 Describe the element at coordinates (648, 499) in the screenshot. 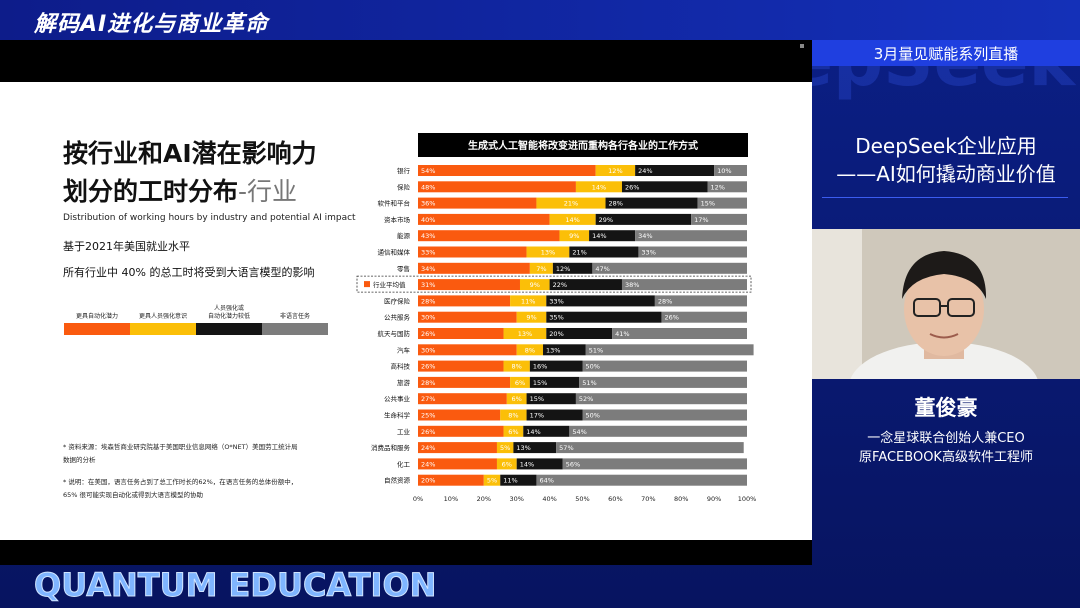

I see `x-tick-label: 70%` at that location.